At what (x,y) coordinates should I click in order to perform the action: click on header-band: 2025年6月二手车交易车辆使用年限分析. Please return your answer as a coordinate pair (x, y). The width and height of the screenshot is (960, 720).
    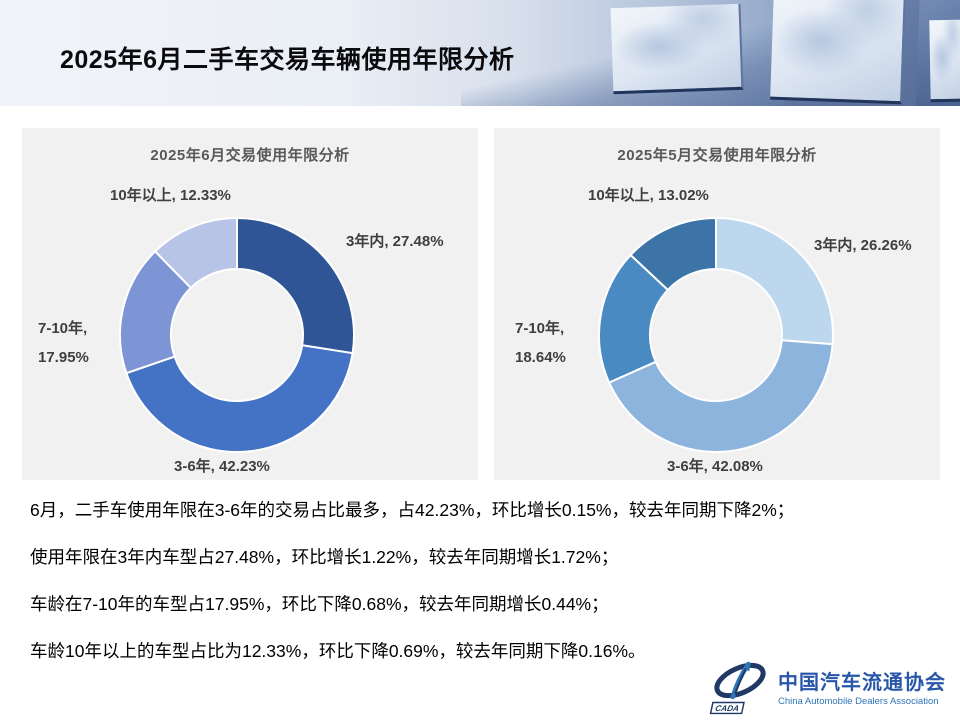
    Looking at the image, I should click on (480, 53).